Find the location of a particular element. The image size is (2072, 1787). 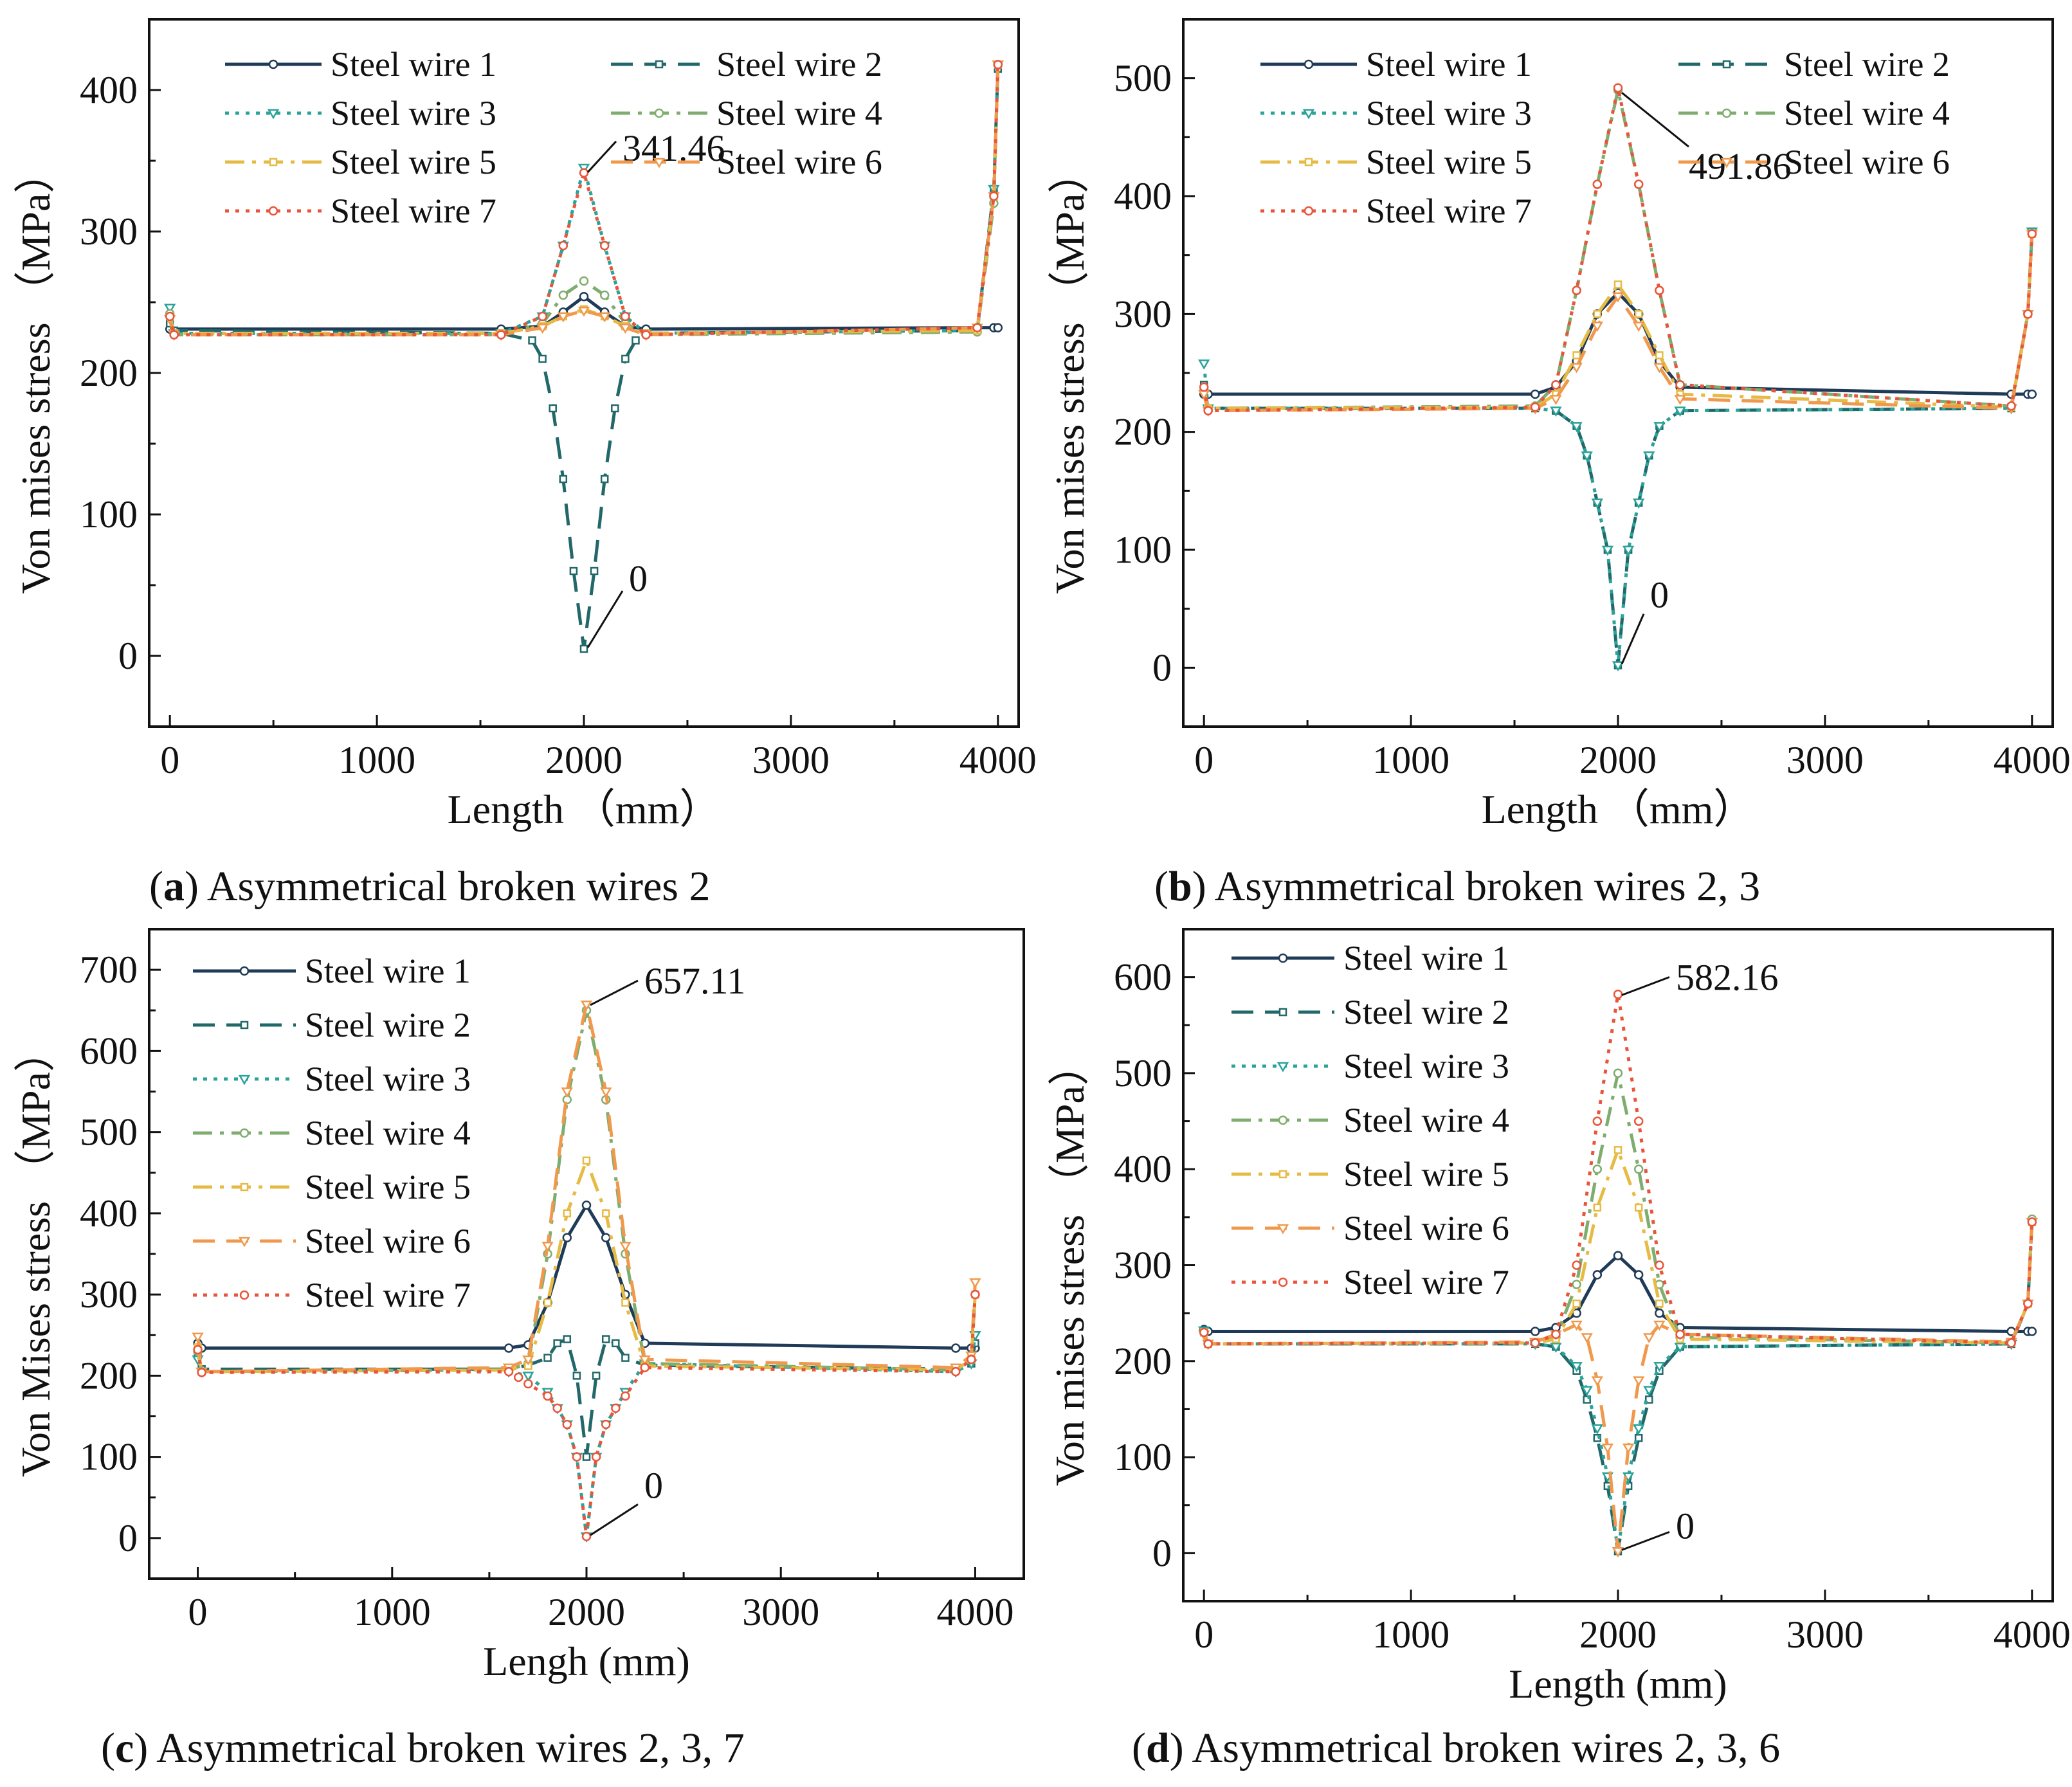

annotation-label: 491.86 is located at coordinates (1741, 166).